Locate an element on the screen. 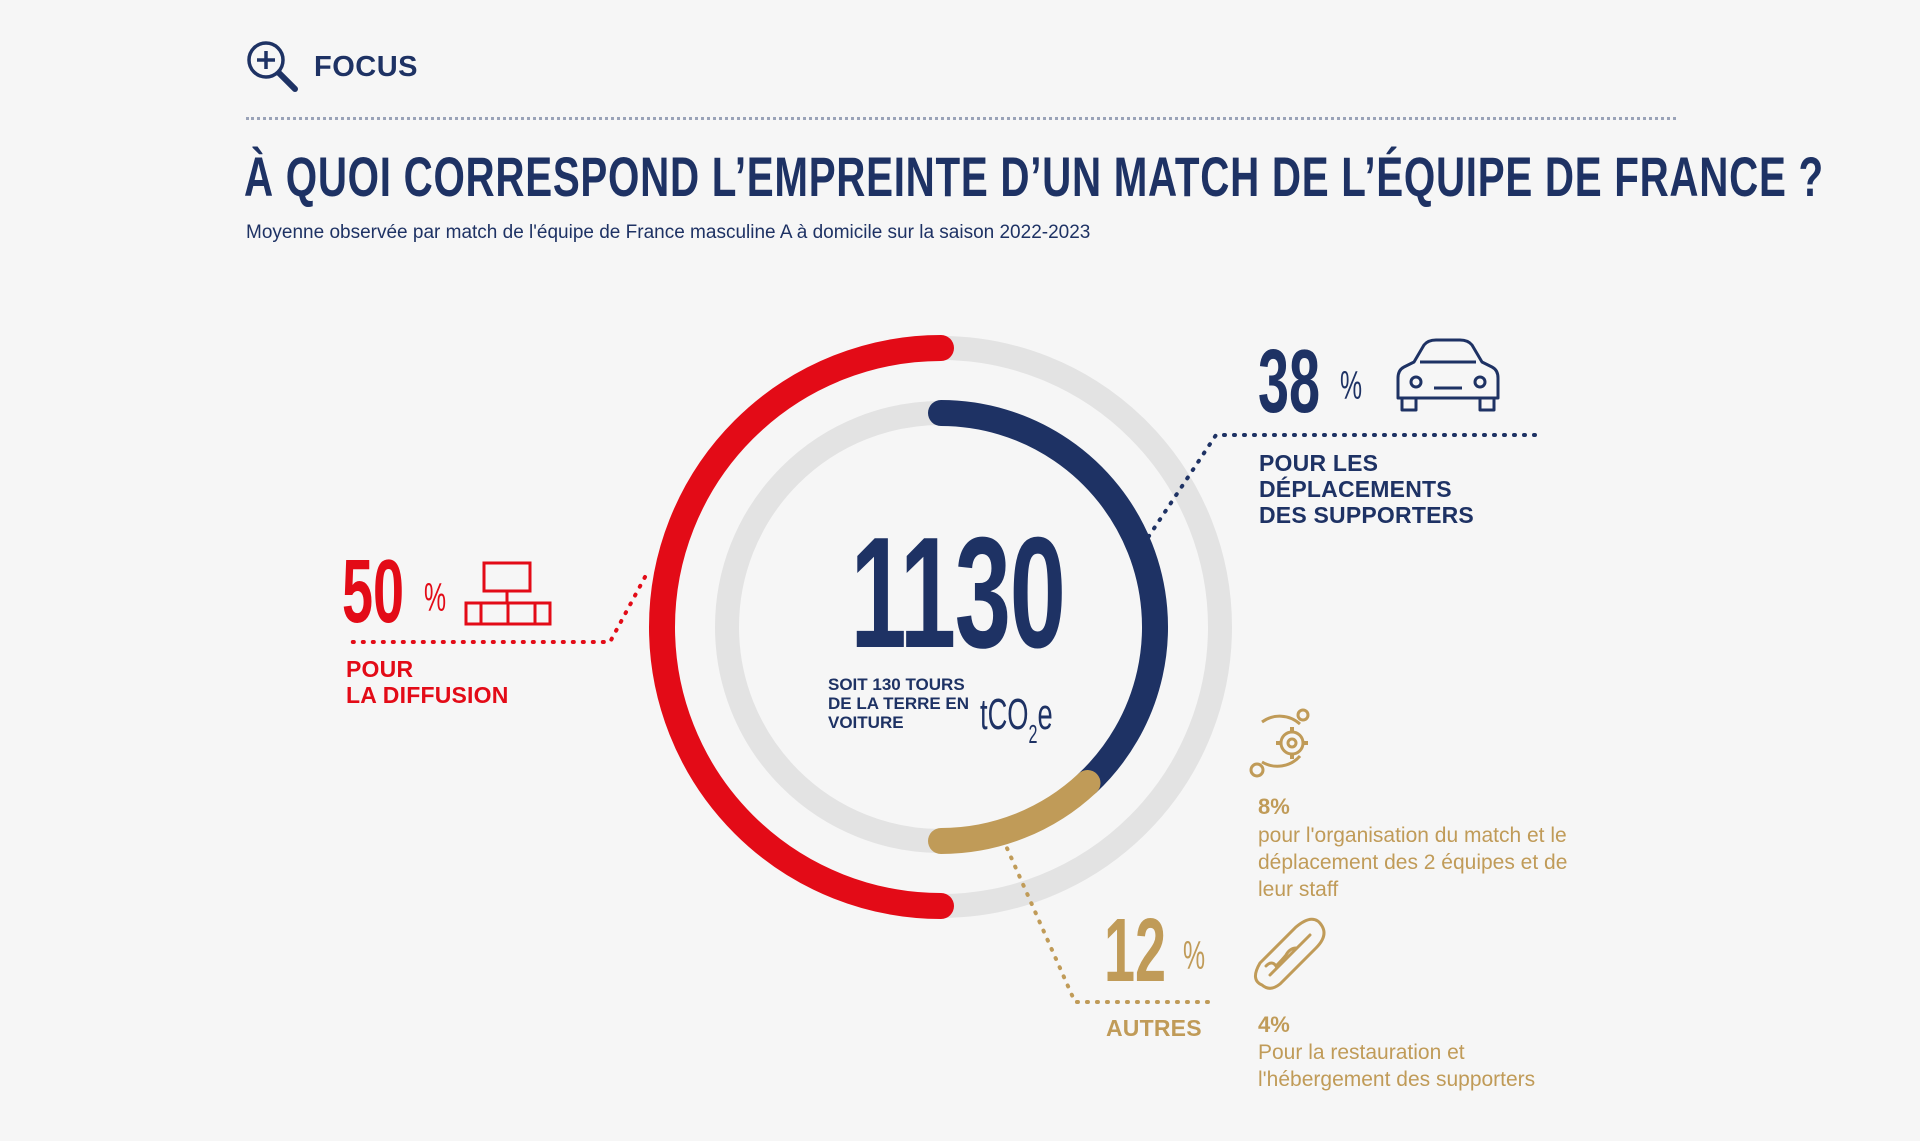  connector-supporters is located at coordinates (1341, 490).